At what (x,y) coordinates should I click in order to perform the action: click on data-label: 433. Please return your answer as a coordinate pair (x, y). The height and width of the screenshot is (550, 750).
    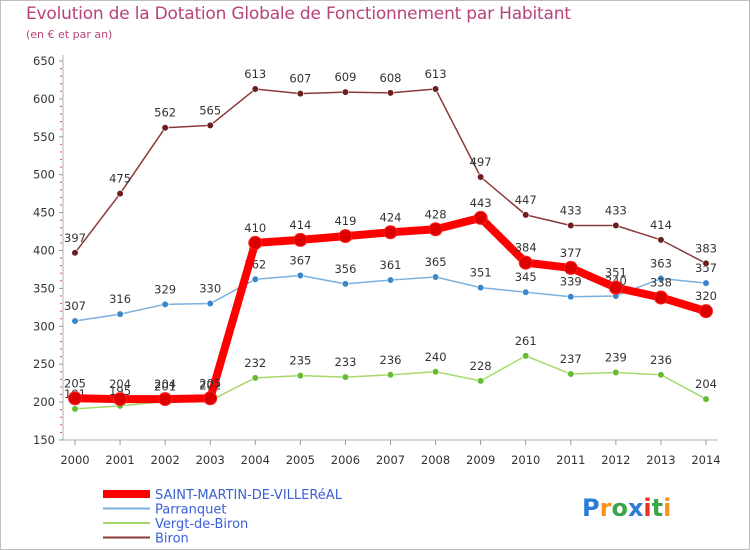
    Looking at the image, I should click on (571, 210).